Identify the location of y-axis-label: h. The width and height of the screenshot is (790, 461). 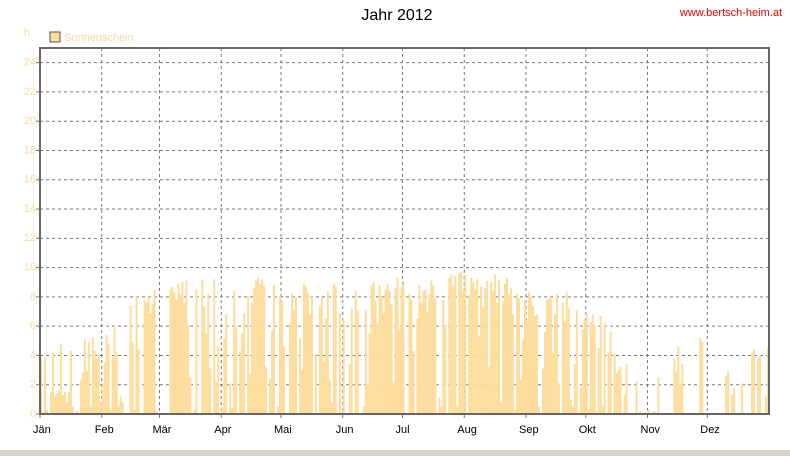
(27, 33).